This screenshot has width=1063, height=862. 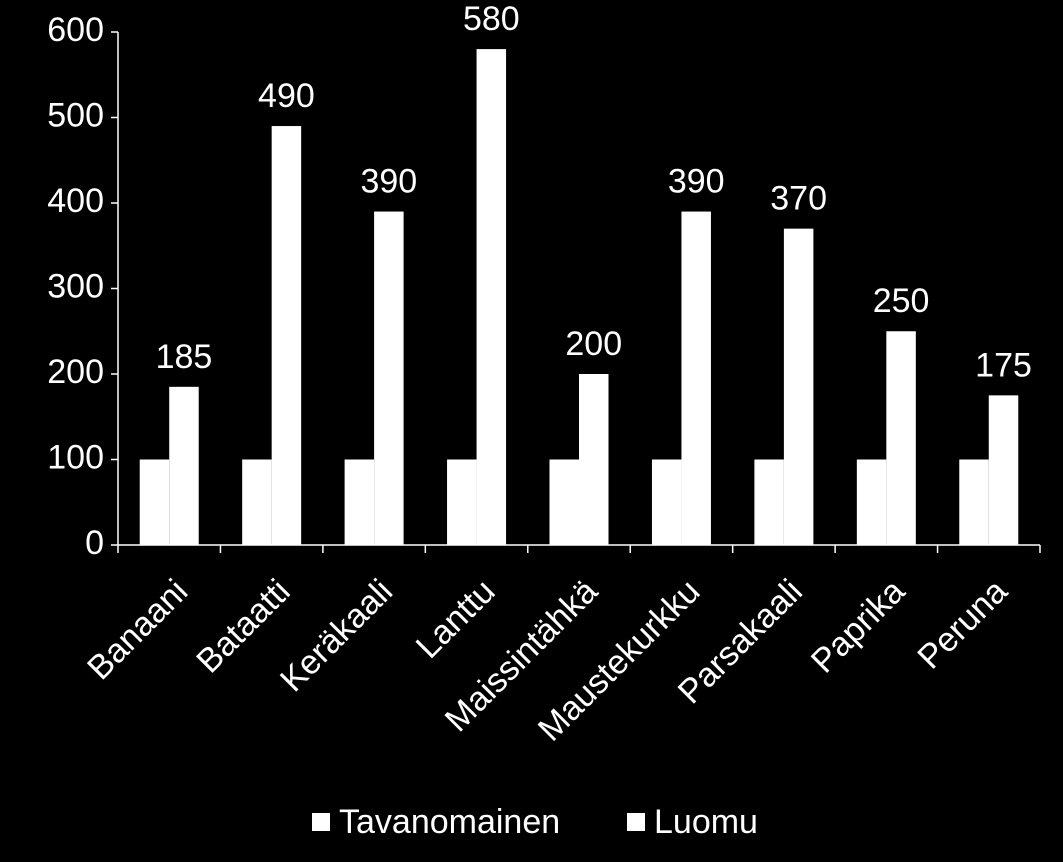 I want to click on data-label: 580, so click(x=491, y=19).